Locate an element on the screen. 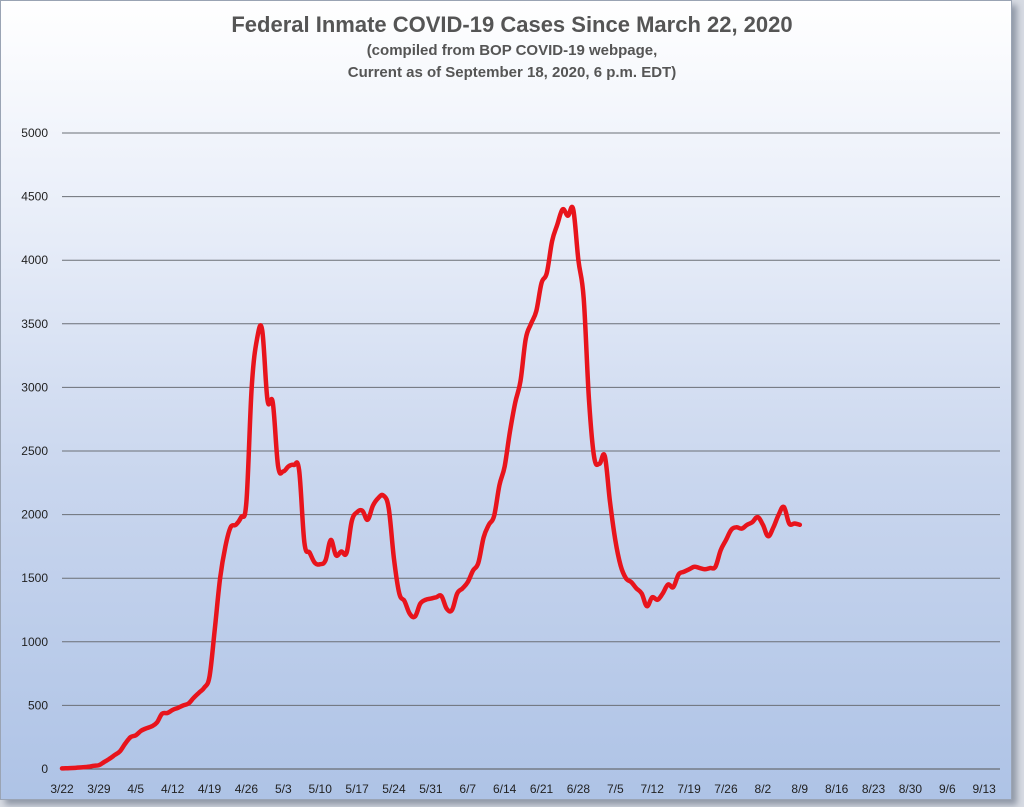  x-tick-label: 8/16 is located at coordinates (837, 789).